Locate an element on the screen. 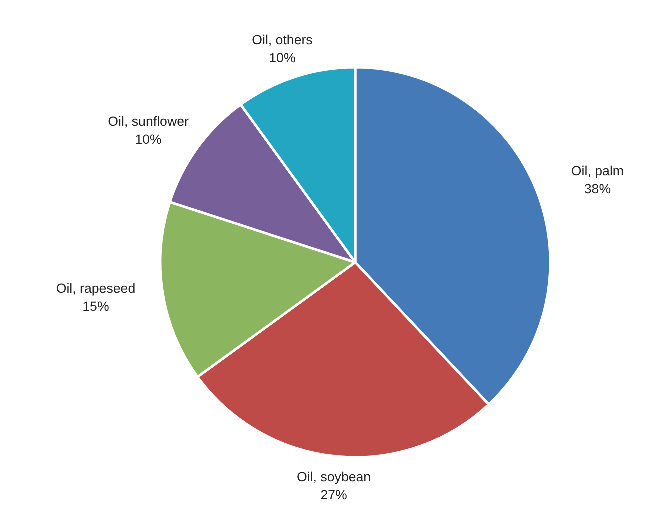 This screenshot has width=648, height=511. slice-label: Oil, sunflower is located at coordinates (149, 122).